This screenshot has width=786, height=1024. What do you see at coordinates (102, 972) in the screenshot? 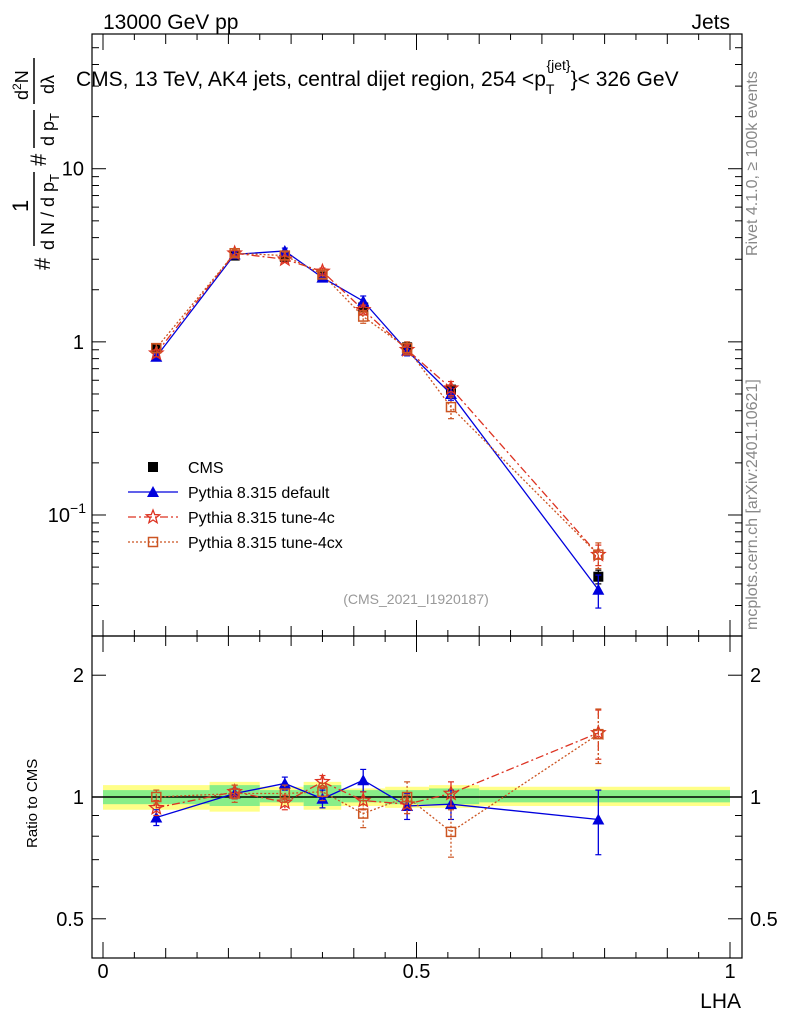
I see `ratio-xtick-label: 0` at bounding box center [102, 972].